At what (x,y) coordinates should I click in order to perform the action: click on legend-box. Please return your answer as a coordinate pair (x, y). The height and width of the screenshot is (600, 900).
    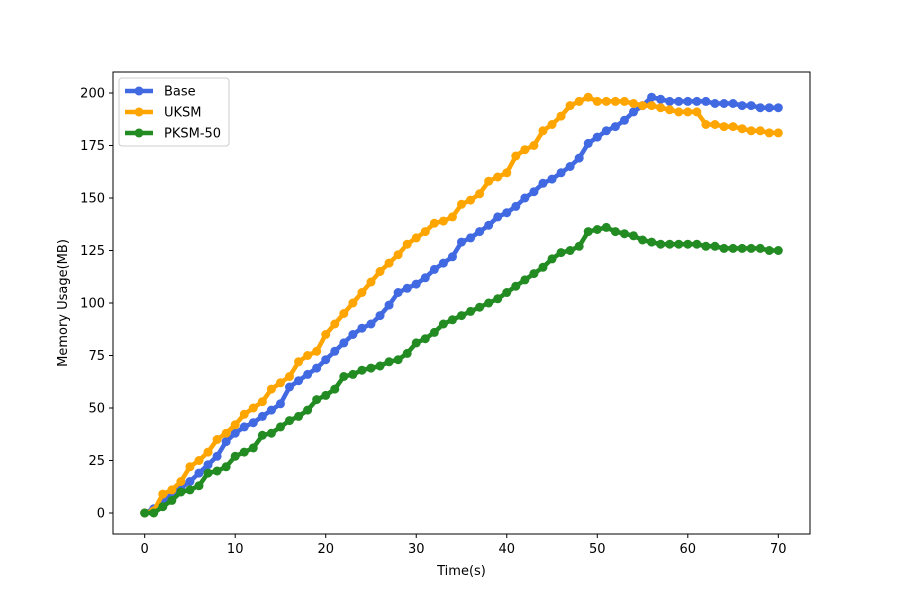
    Looking at the image, I should click on (174, 112).